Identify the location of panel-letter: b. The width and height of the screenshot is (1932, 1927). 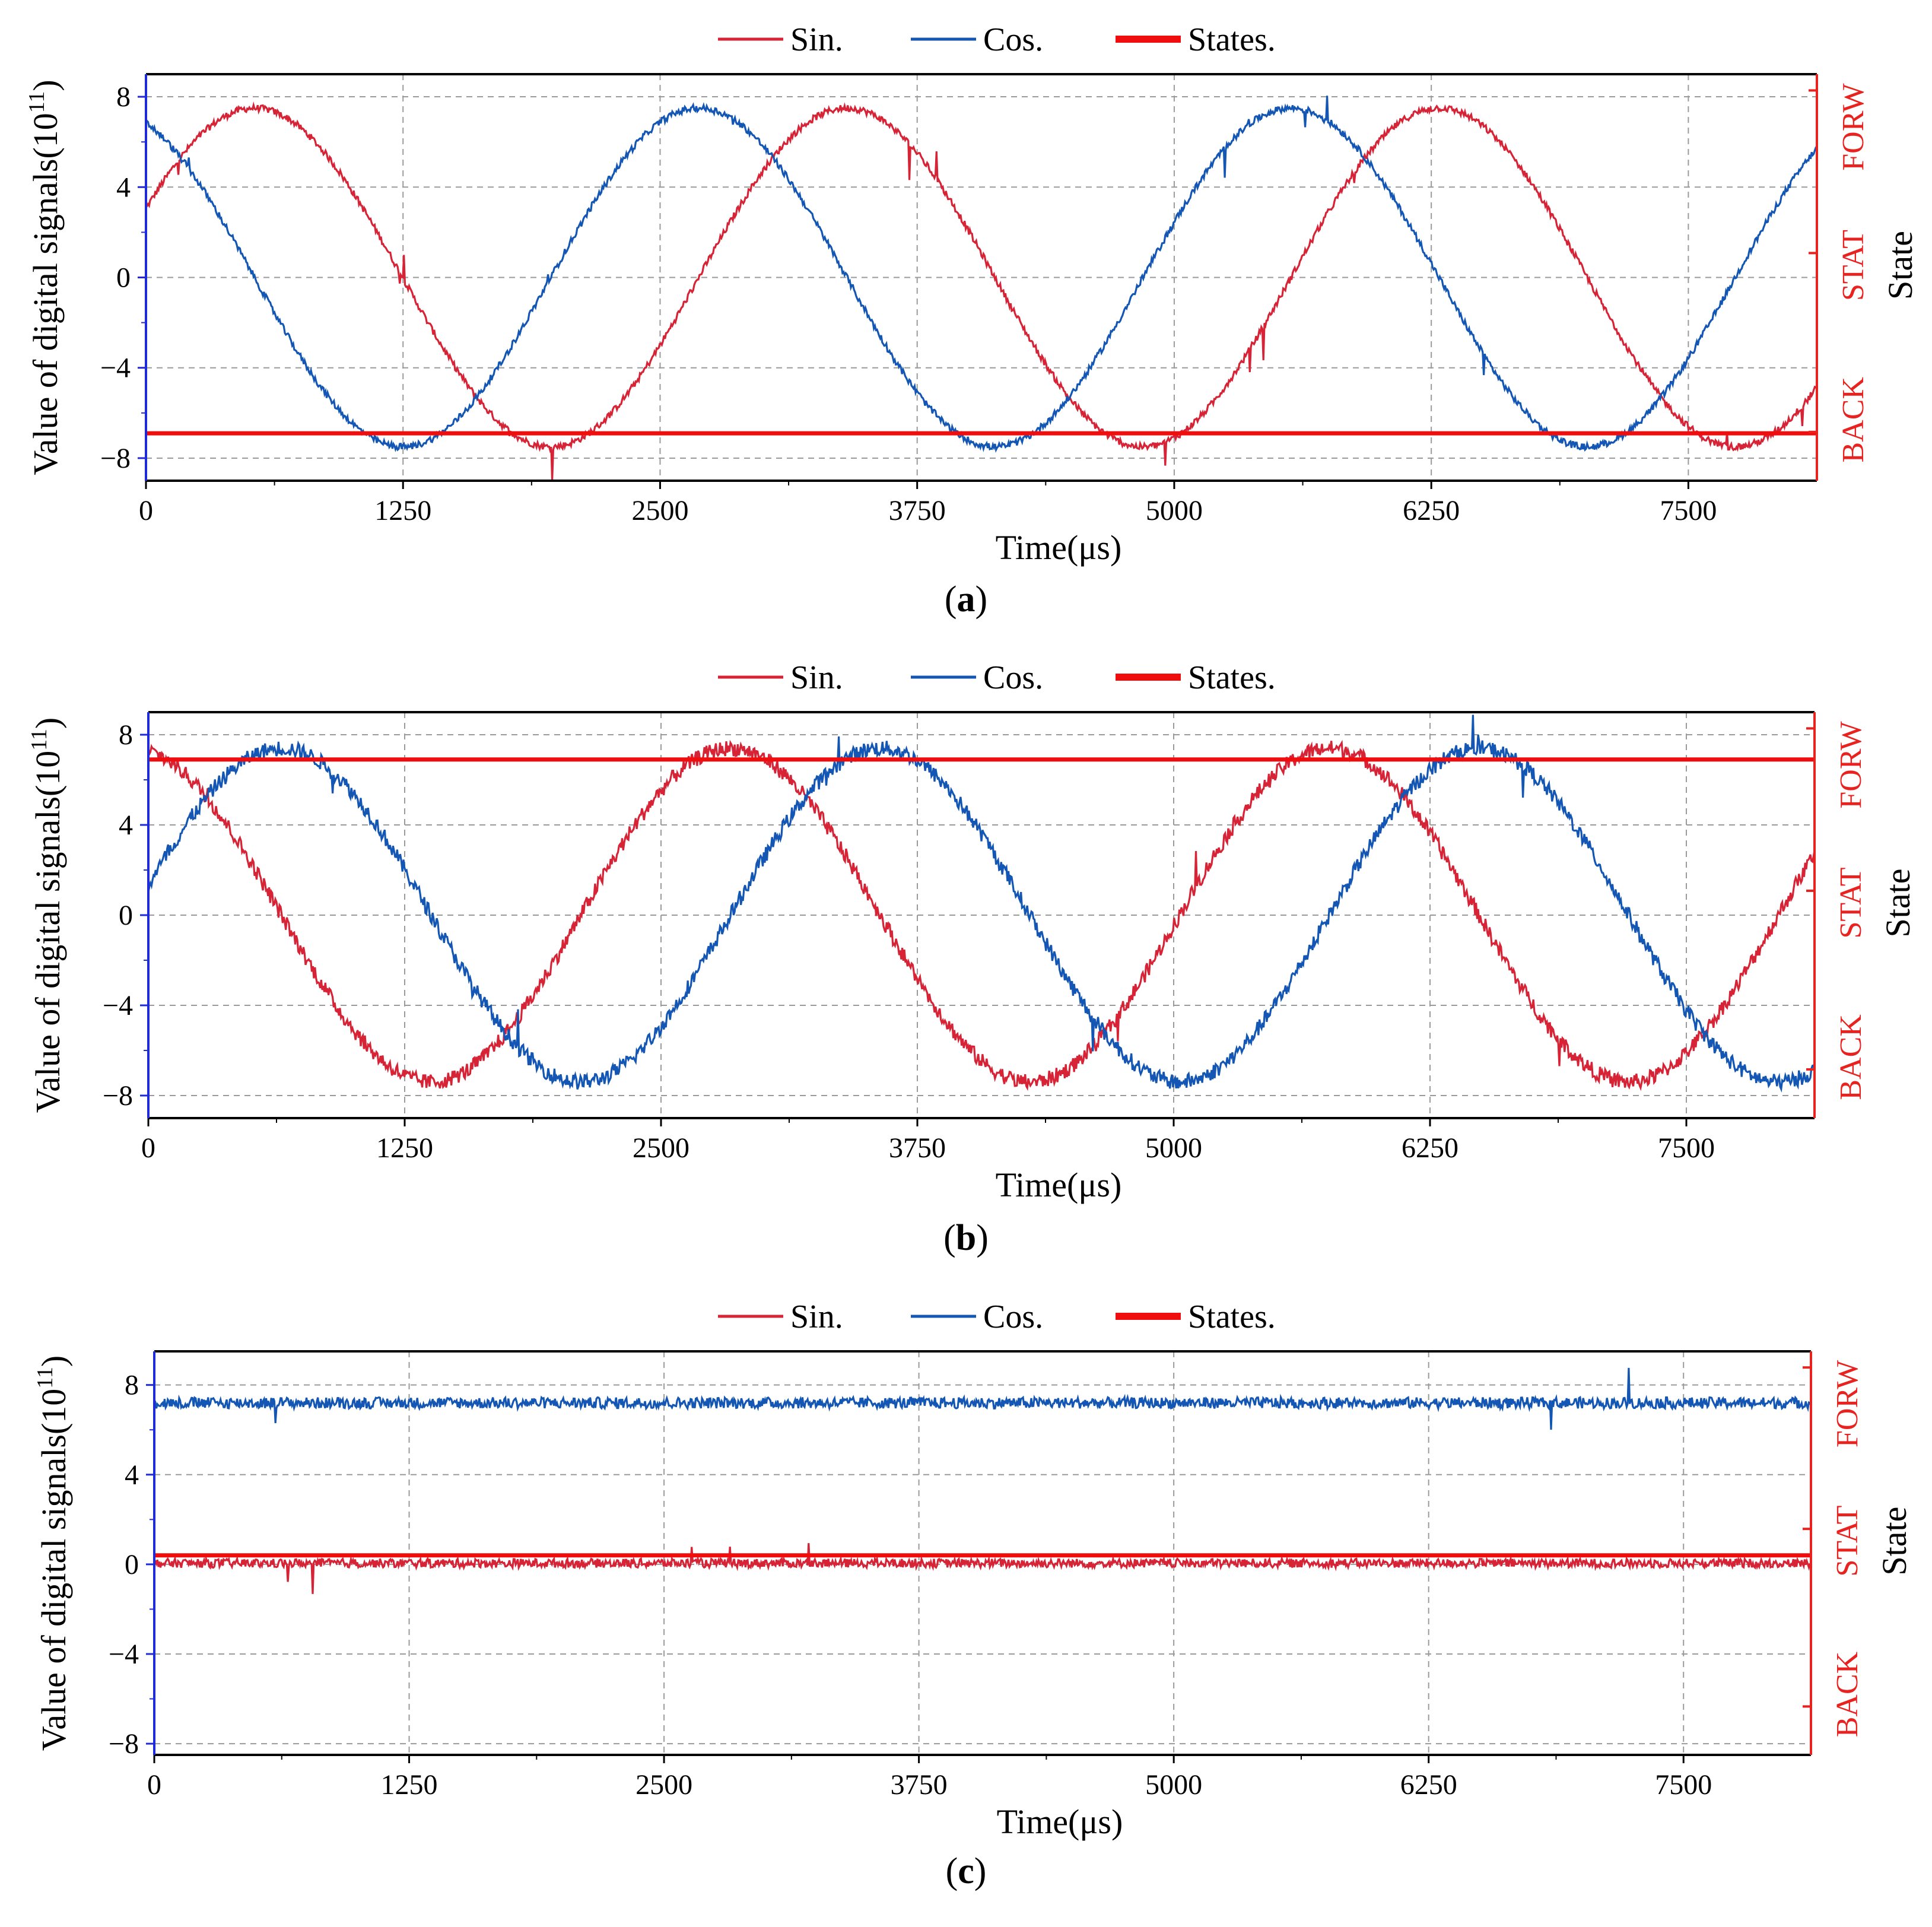
(966, 1238).